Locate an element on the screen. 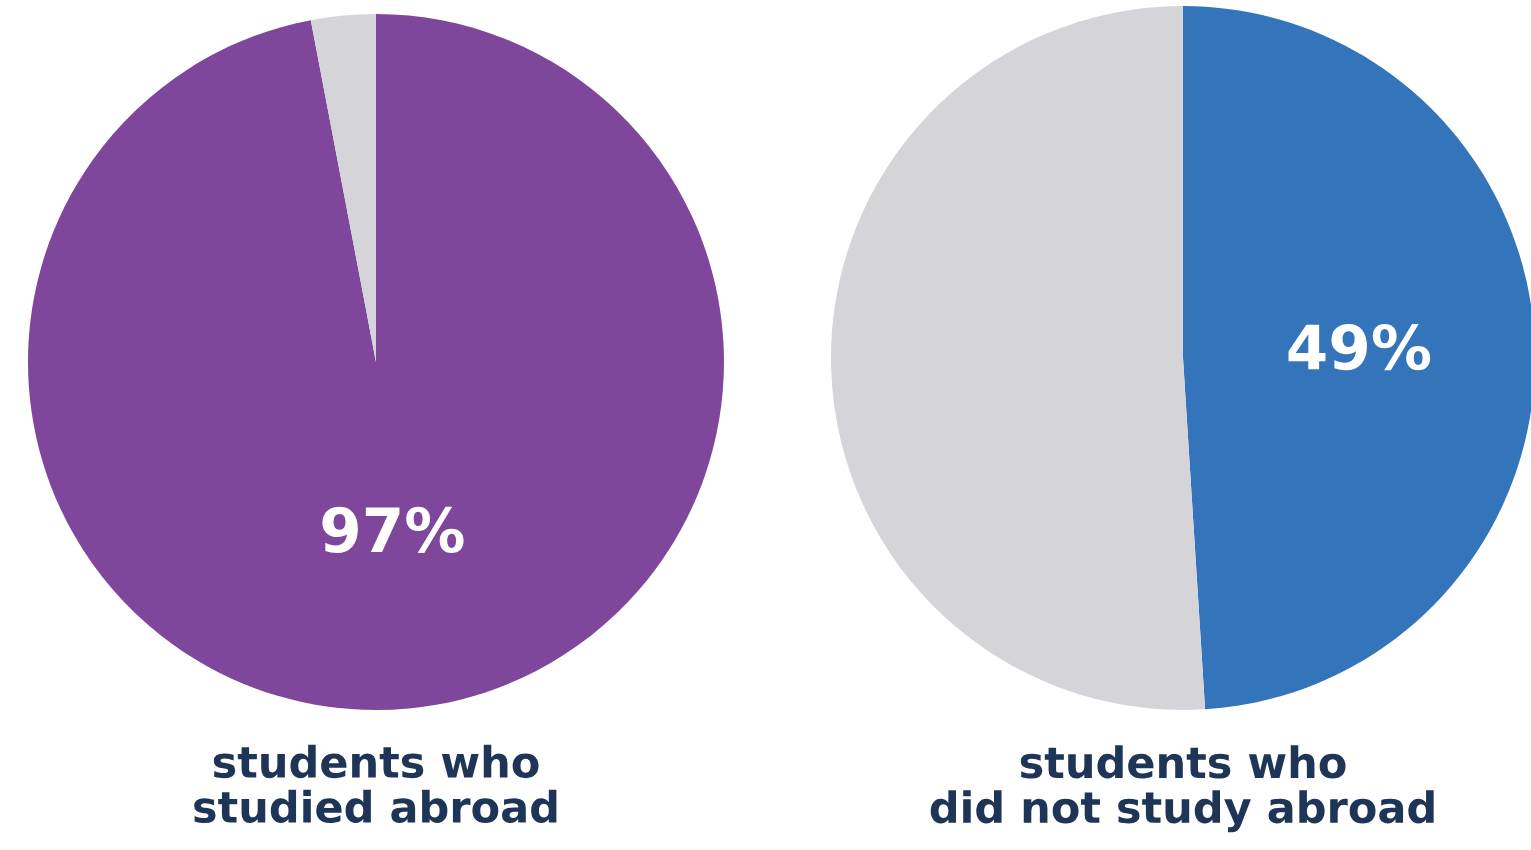 The image size is (1531, 850). data-label: 97% is located at coordinates (393, 529).